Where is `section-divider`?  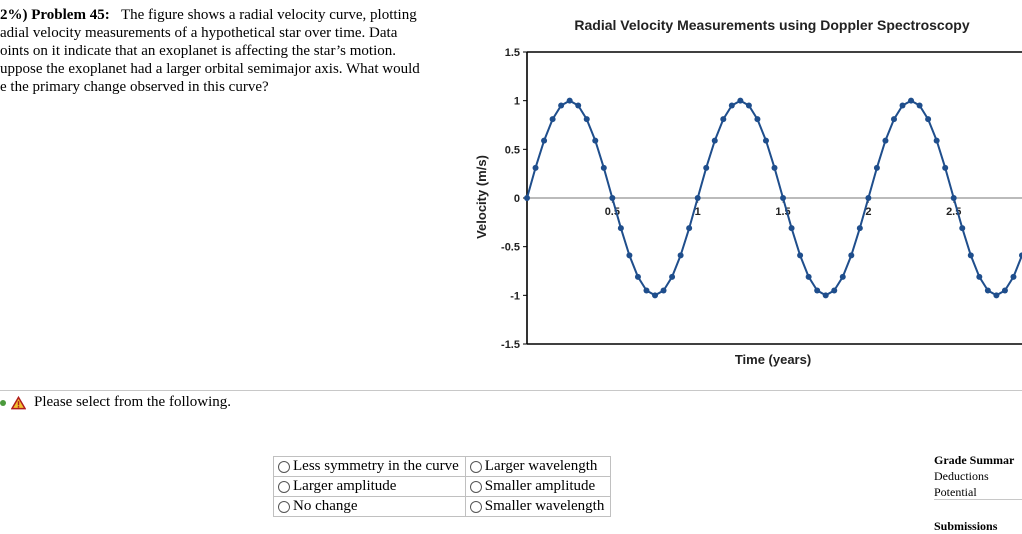 section-divider is located at coordinates (511, 390).